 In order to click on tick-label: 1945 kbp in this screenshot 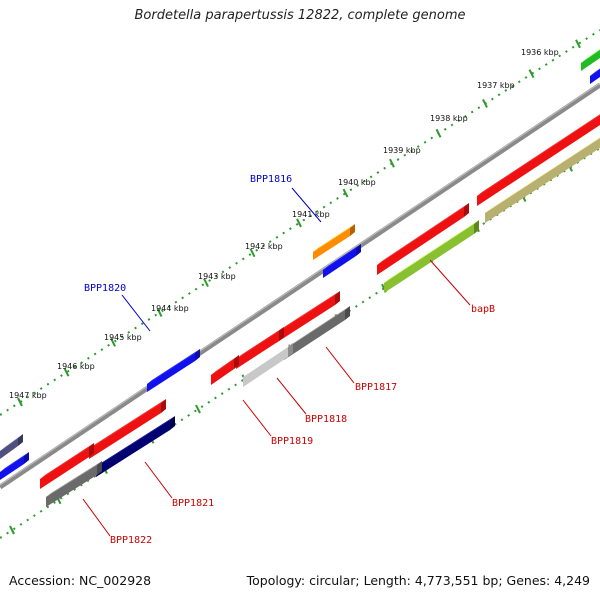, I will do `click(123, 337)`.